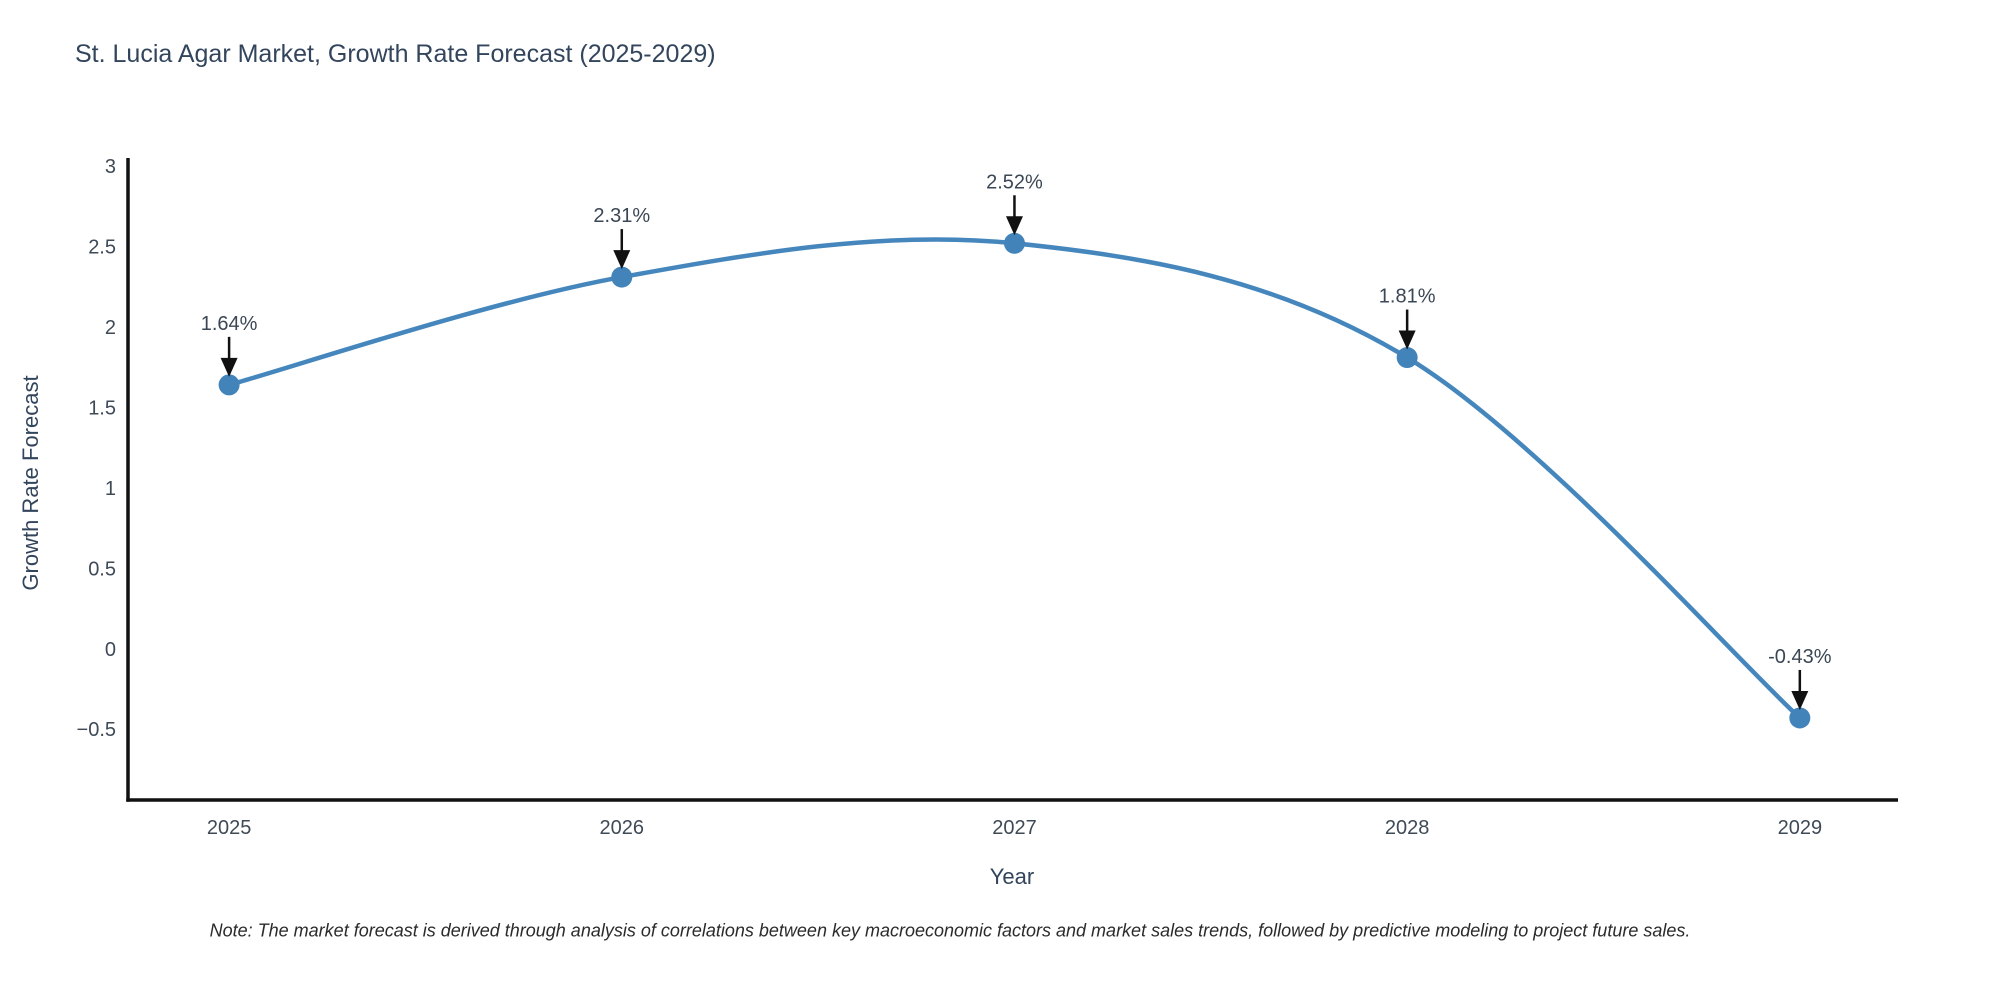 The width and height of the screenshot is (2000, 1000). Describe the element at coordinates (110, 328) in the screenshot. I see `y-tick-label: 2` at that location.